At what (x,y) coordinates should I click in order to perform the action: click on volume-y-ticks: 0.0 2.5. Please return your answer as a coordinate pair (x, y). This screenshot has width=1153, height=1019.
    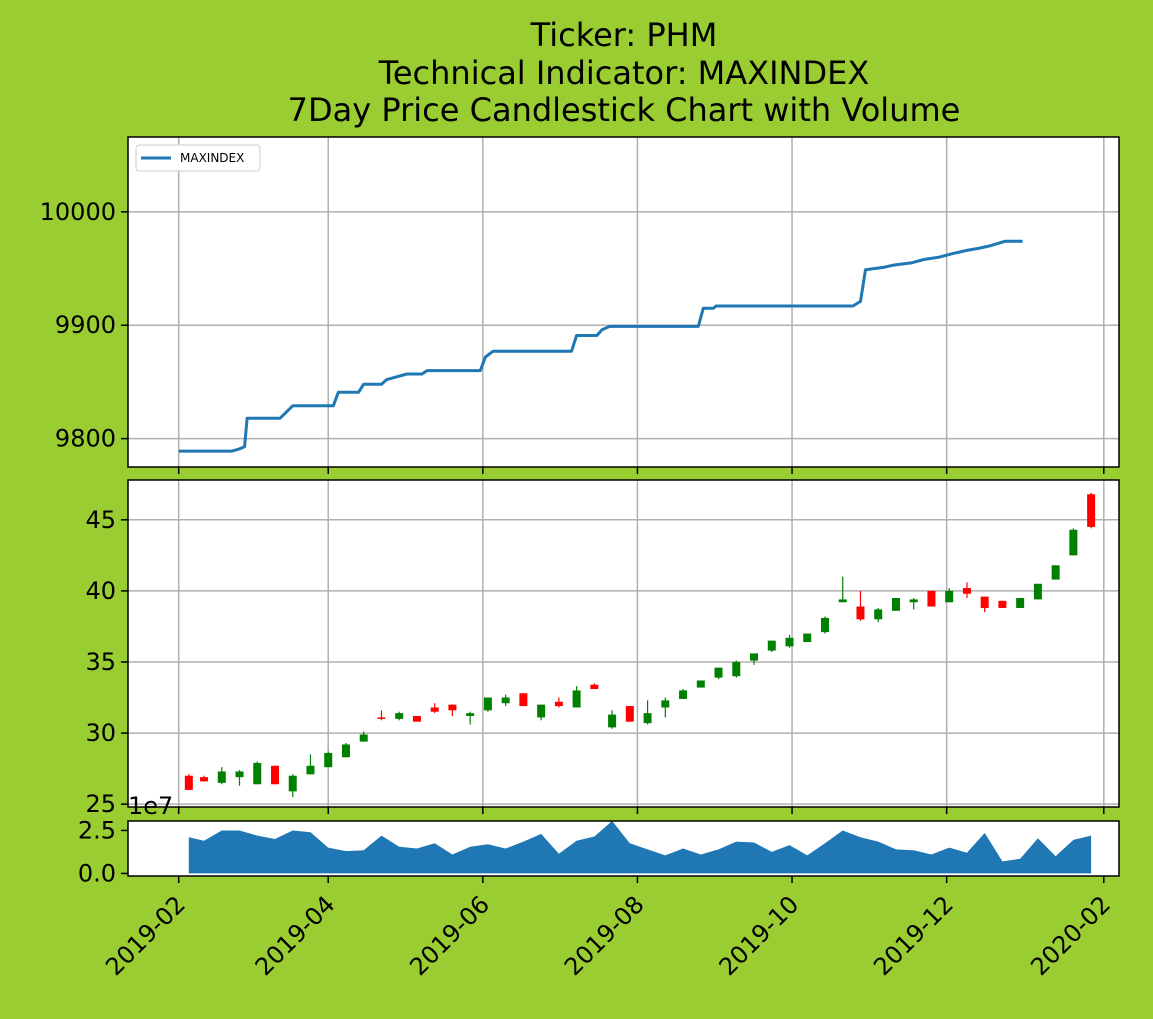
    Looking at the image, I should click on (103, 851).